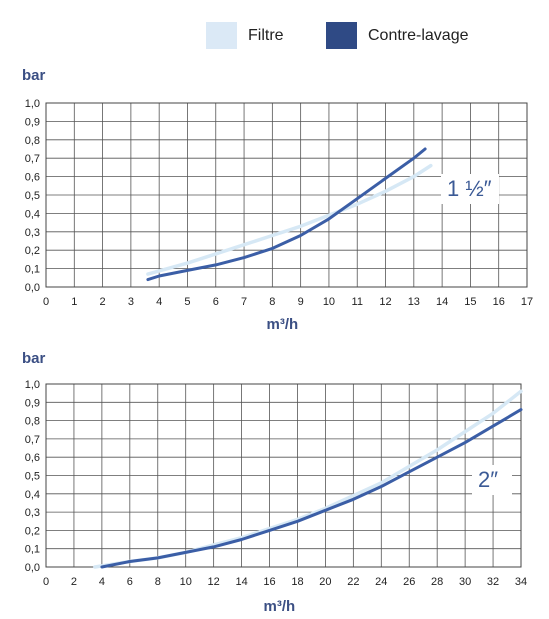  What do you see at coordinates (437, 582) in the screenshot?
I see `x-tick-label: 28` at bounding box center [437, 582].